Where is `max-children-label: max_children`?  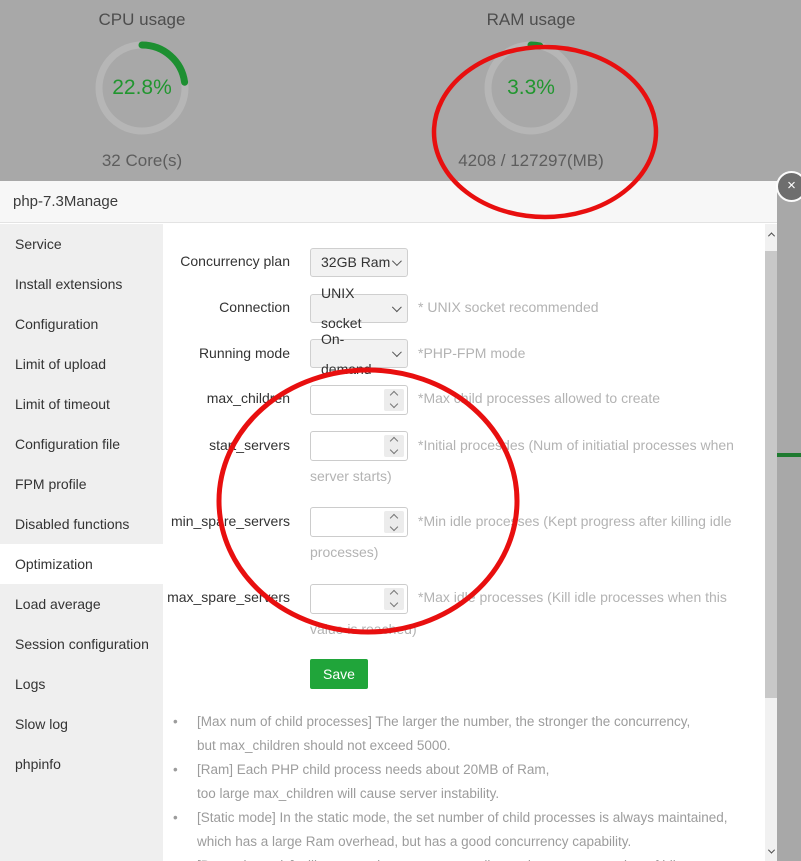 max-children-label: max_children is located at coordinates (248, 398).